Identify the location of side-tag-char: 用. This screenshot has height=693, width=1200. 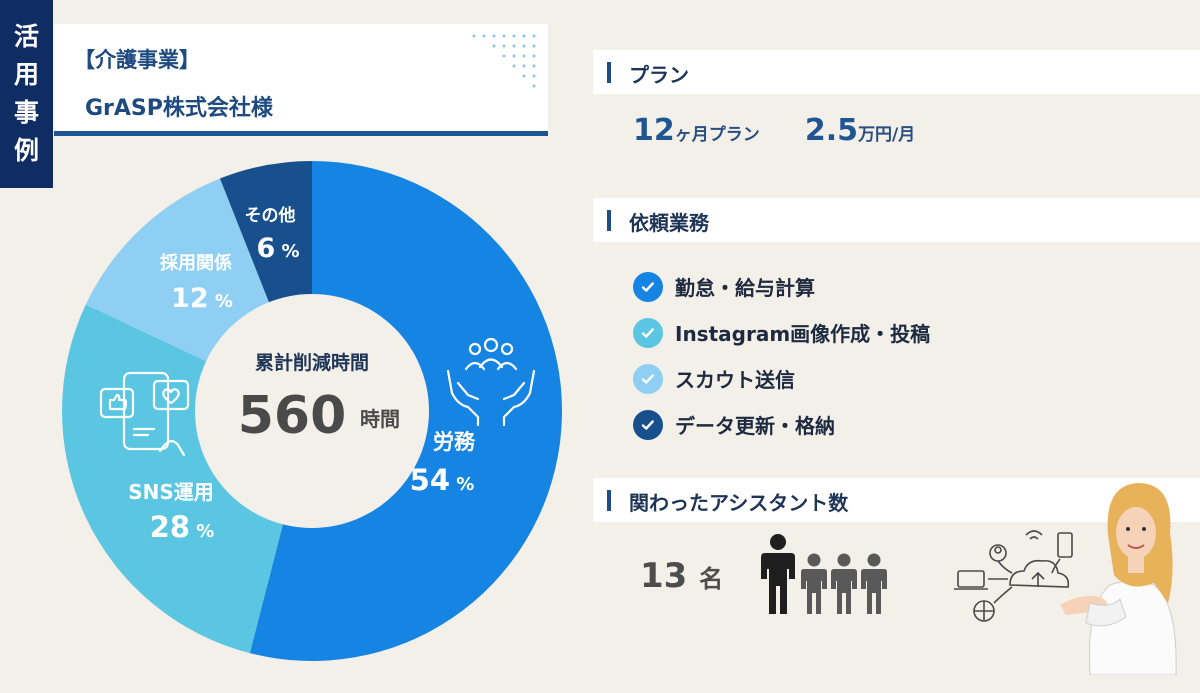
(26, 74).